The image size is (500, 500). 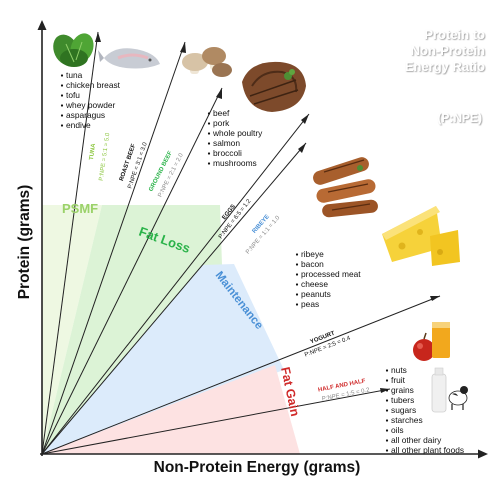 I want to click on mushrooms-illustration, so click(x=207, y=62).